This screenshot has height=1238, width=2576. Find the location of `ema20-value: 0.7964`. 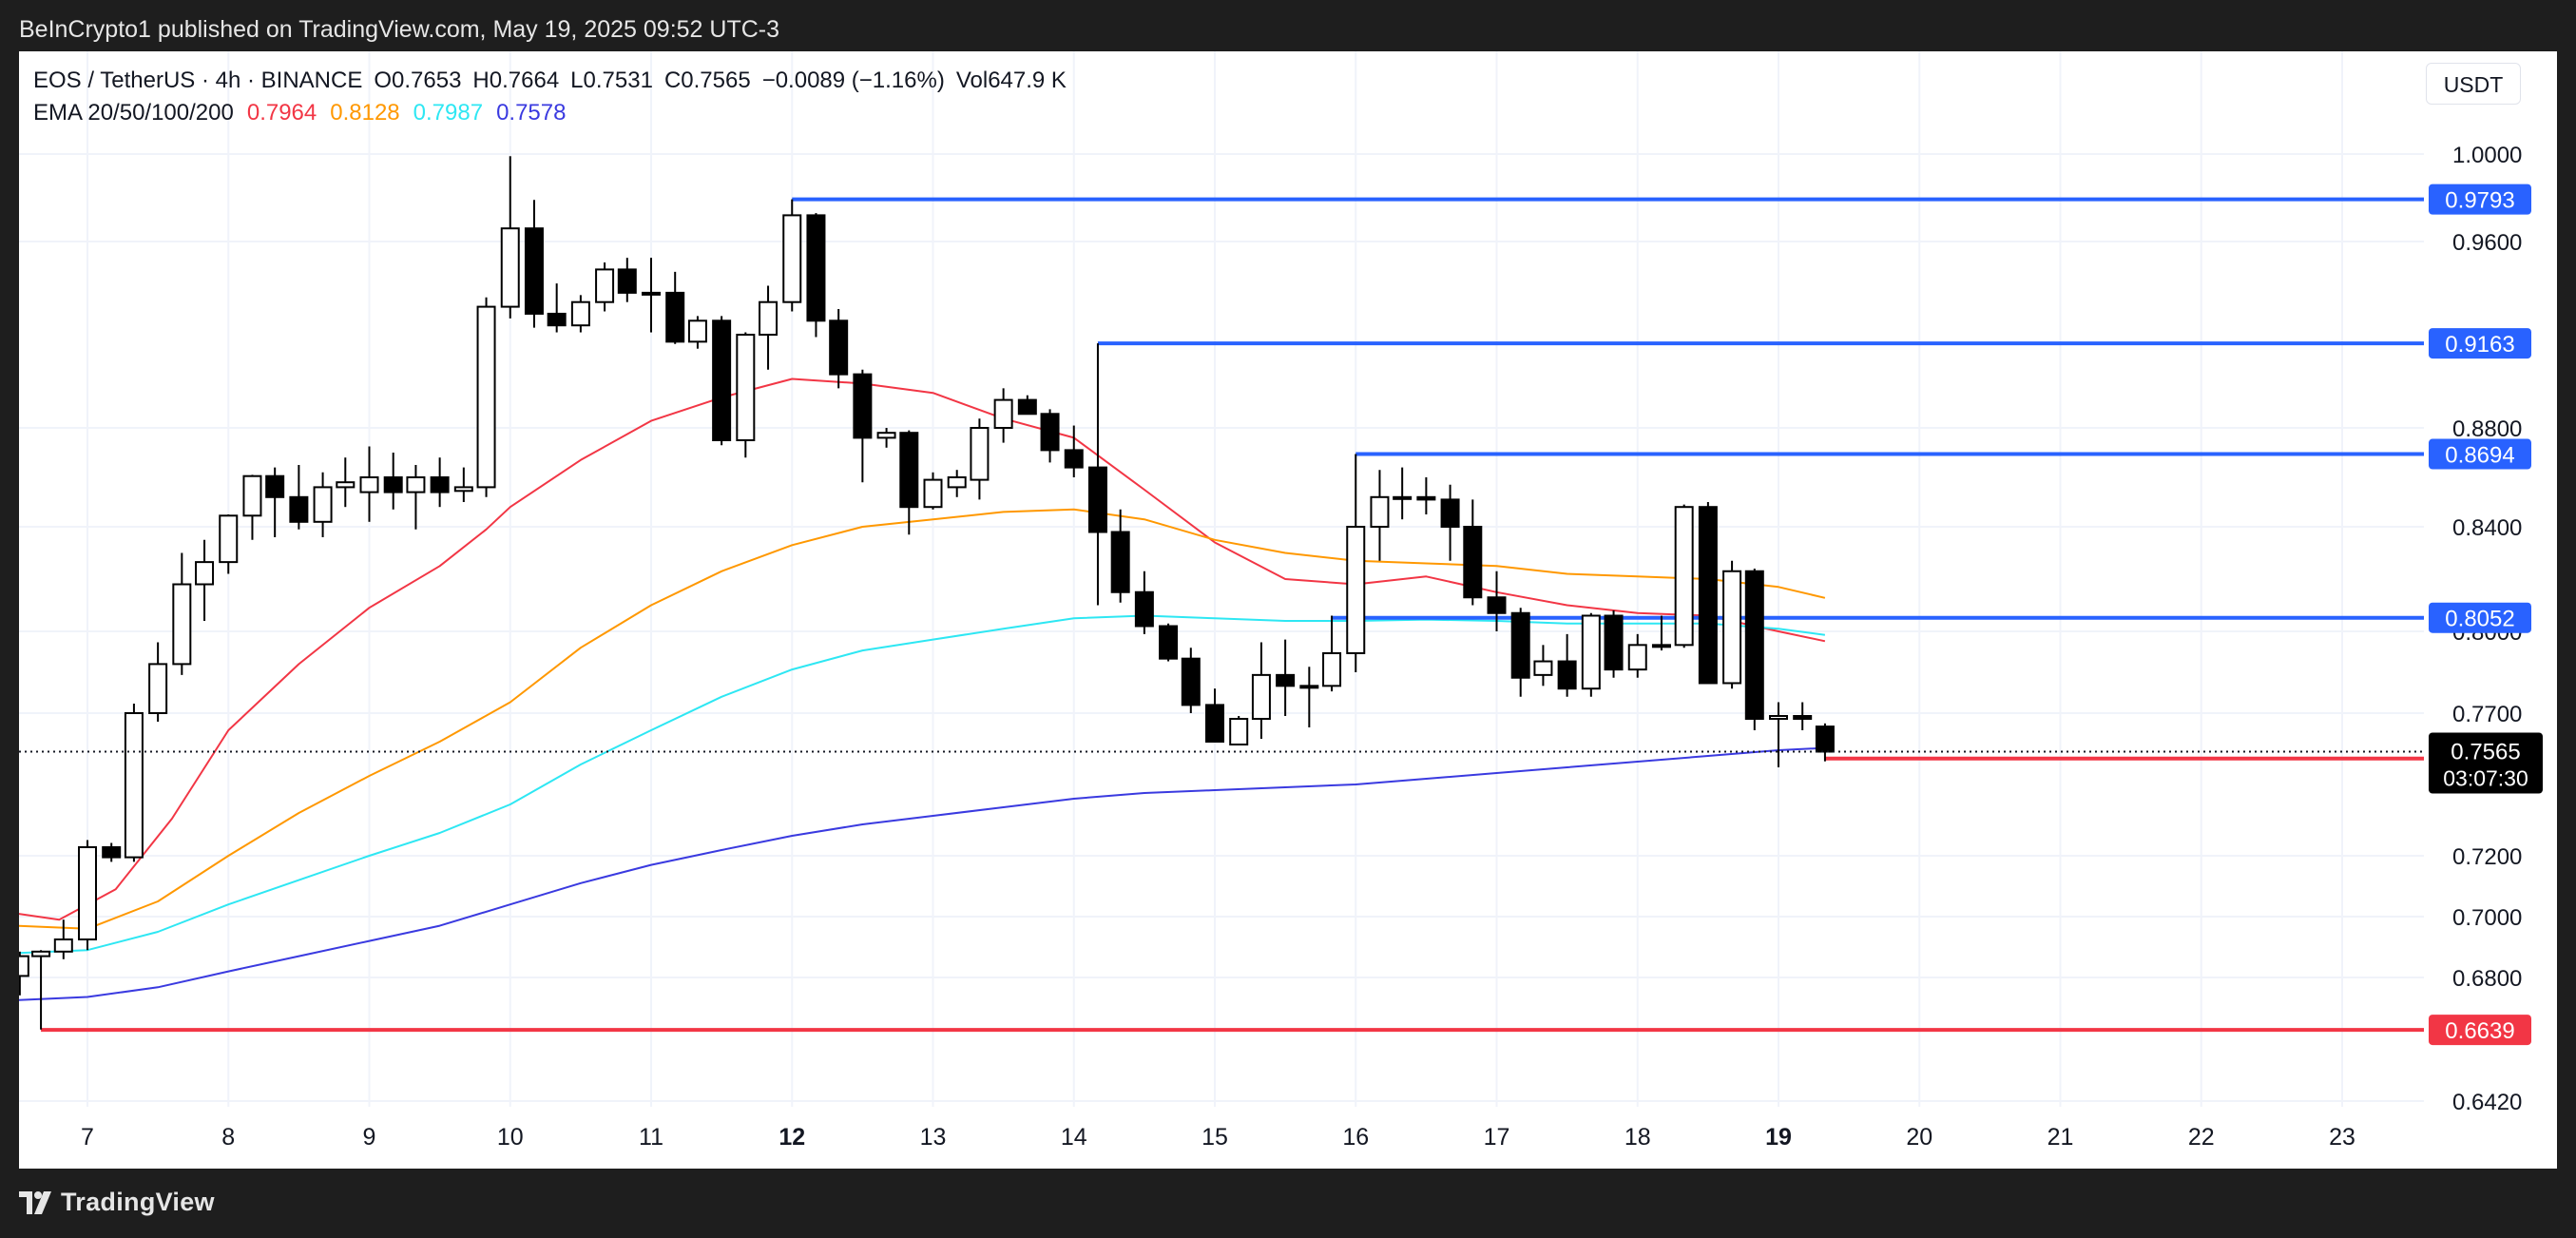

ema20-value: 0.7964 is located at coordinates (282, 113).